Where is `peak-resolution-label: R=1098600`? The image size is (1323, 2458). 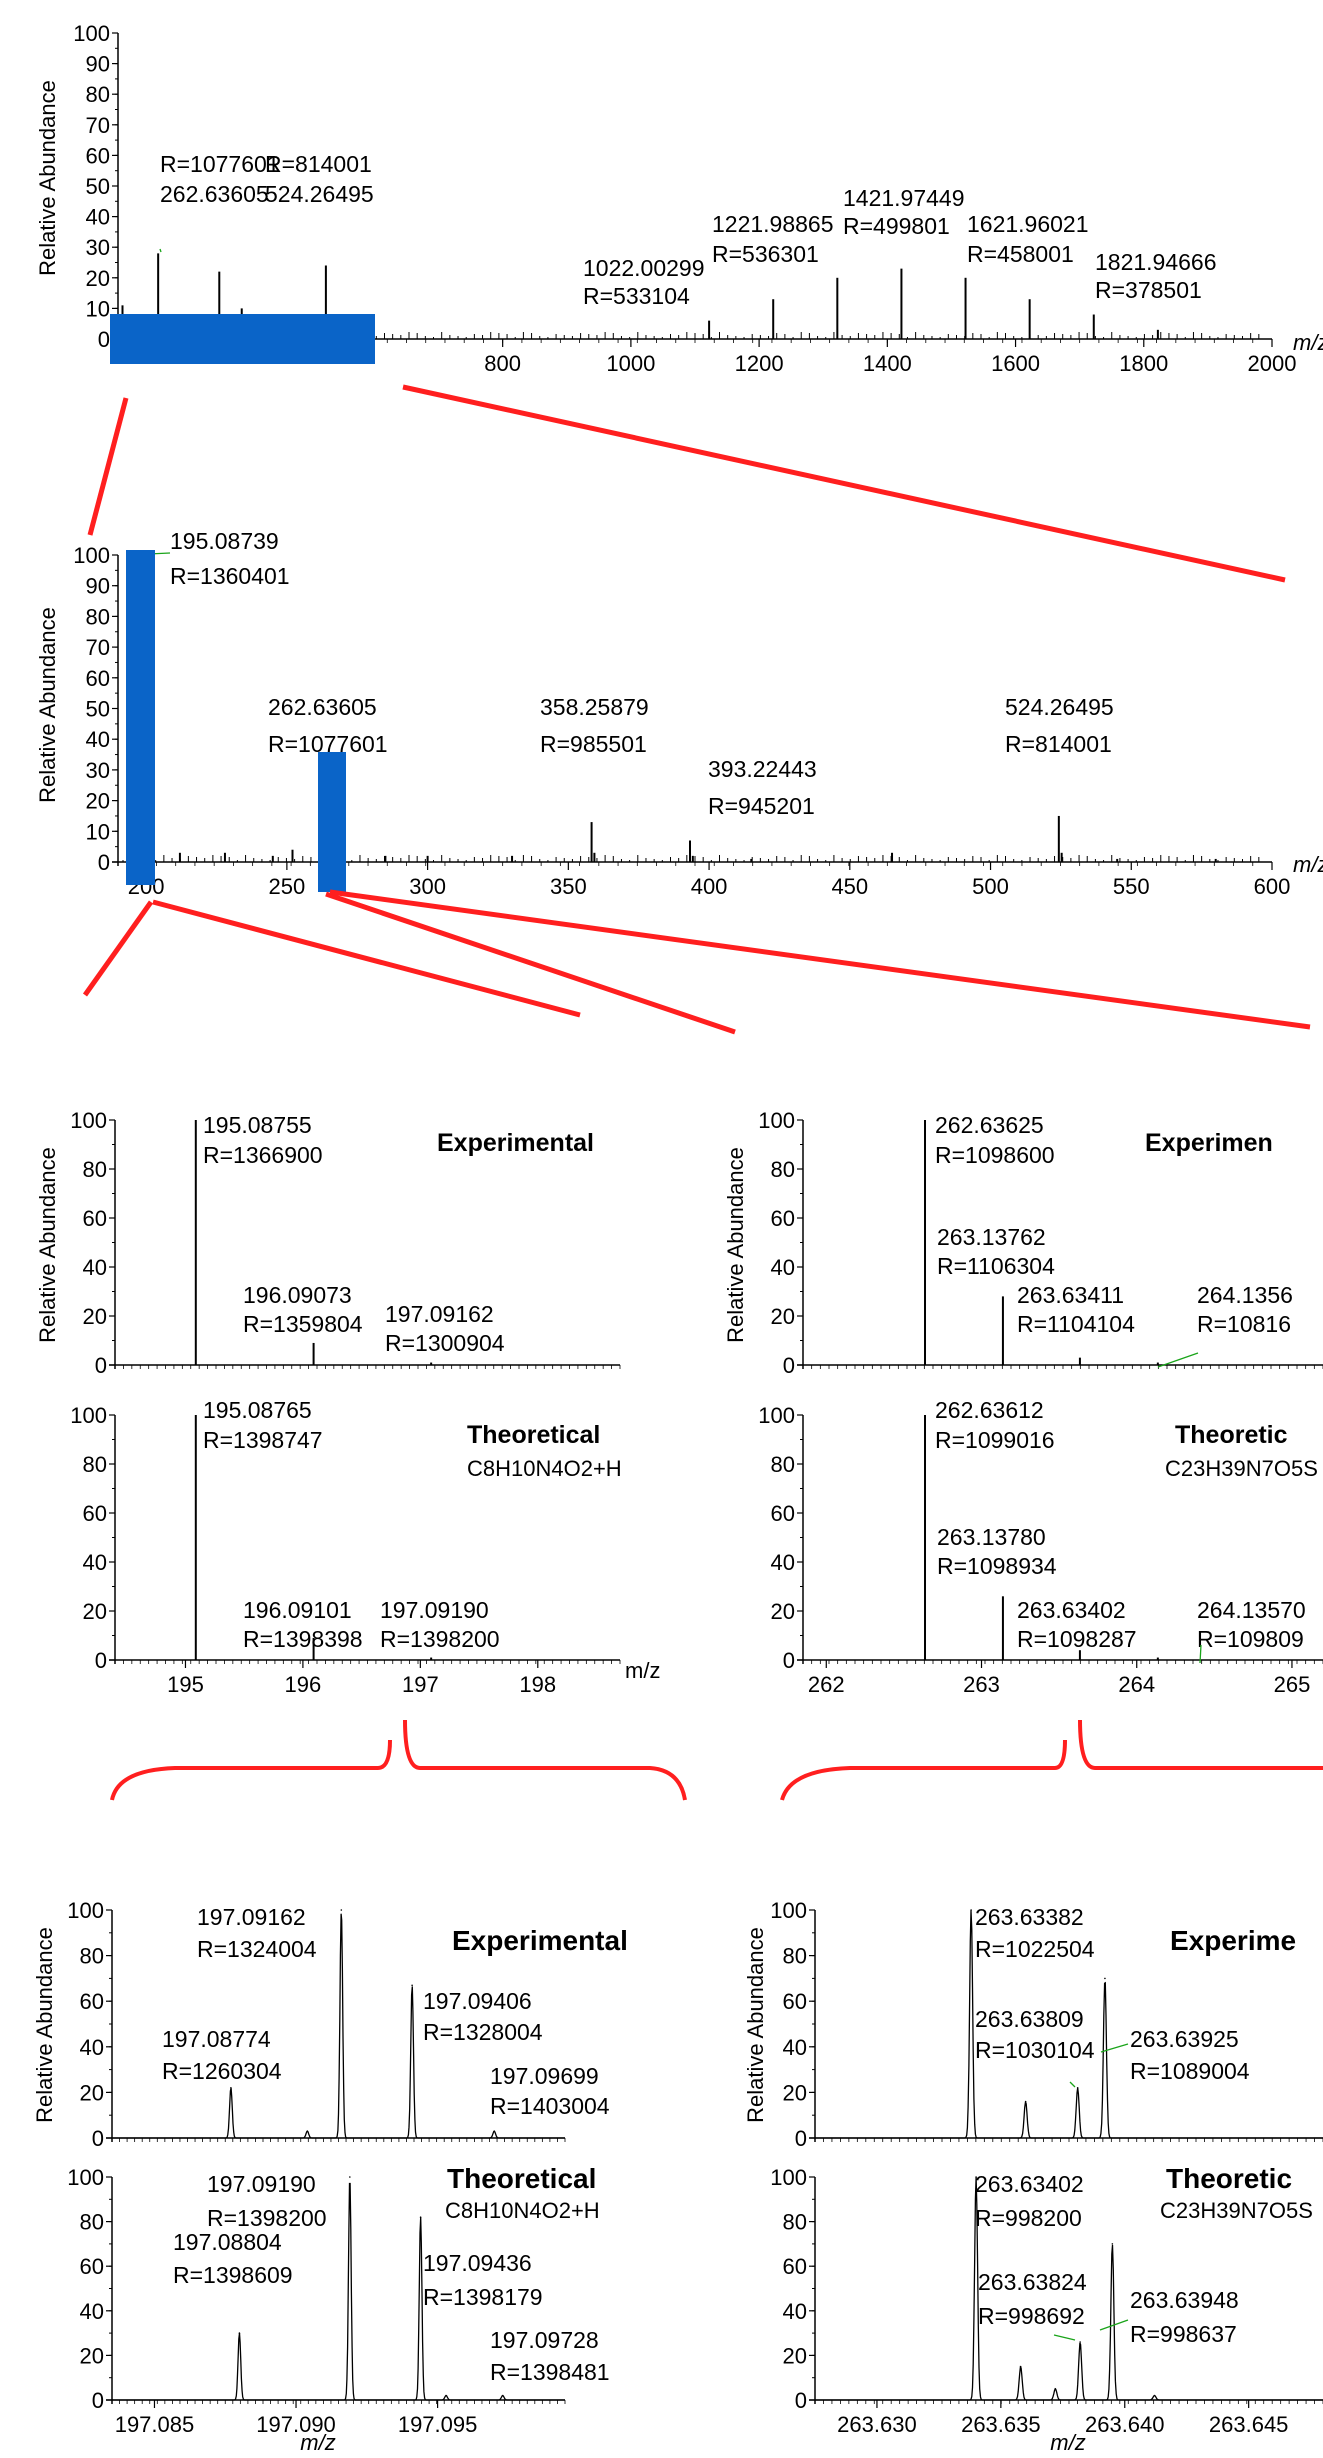
peak-resolution-label: R=1098600 is located at coordinates (995, 1155).